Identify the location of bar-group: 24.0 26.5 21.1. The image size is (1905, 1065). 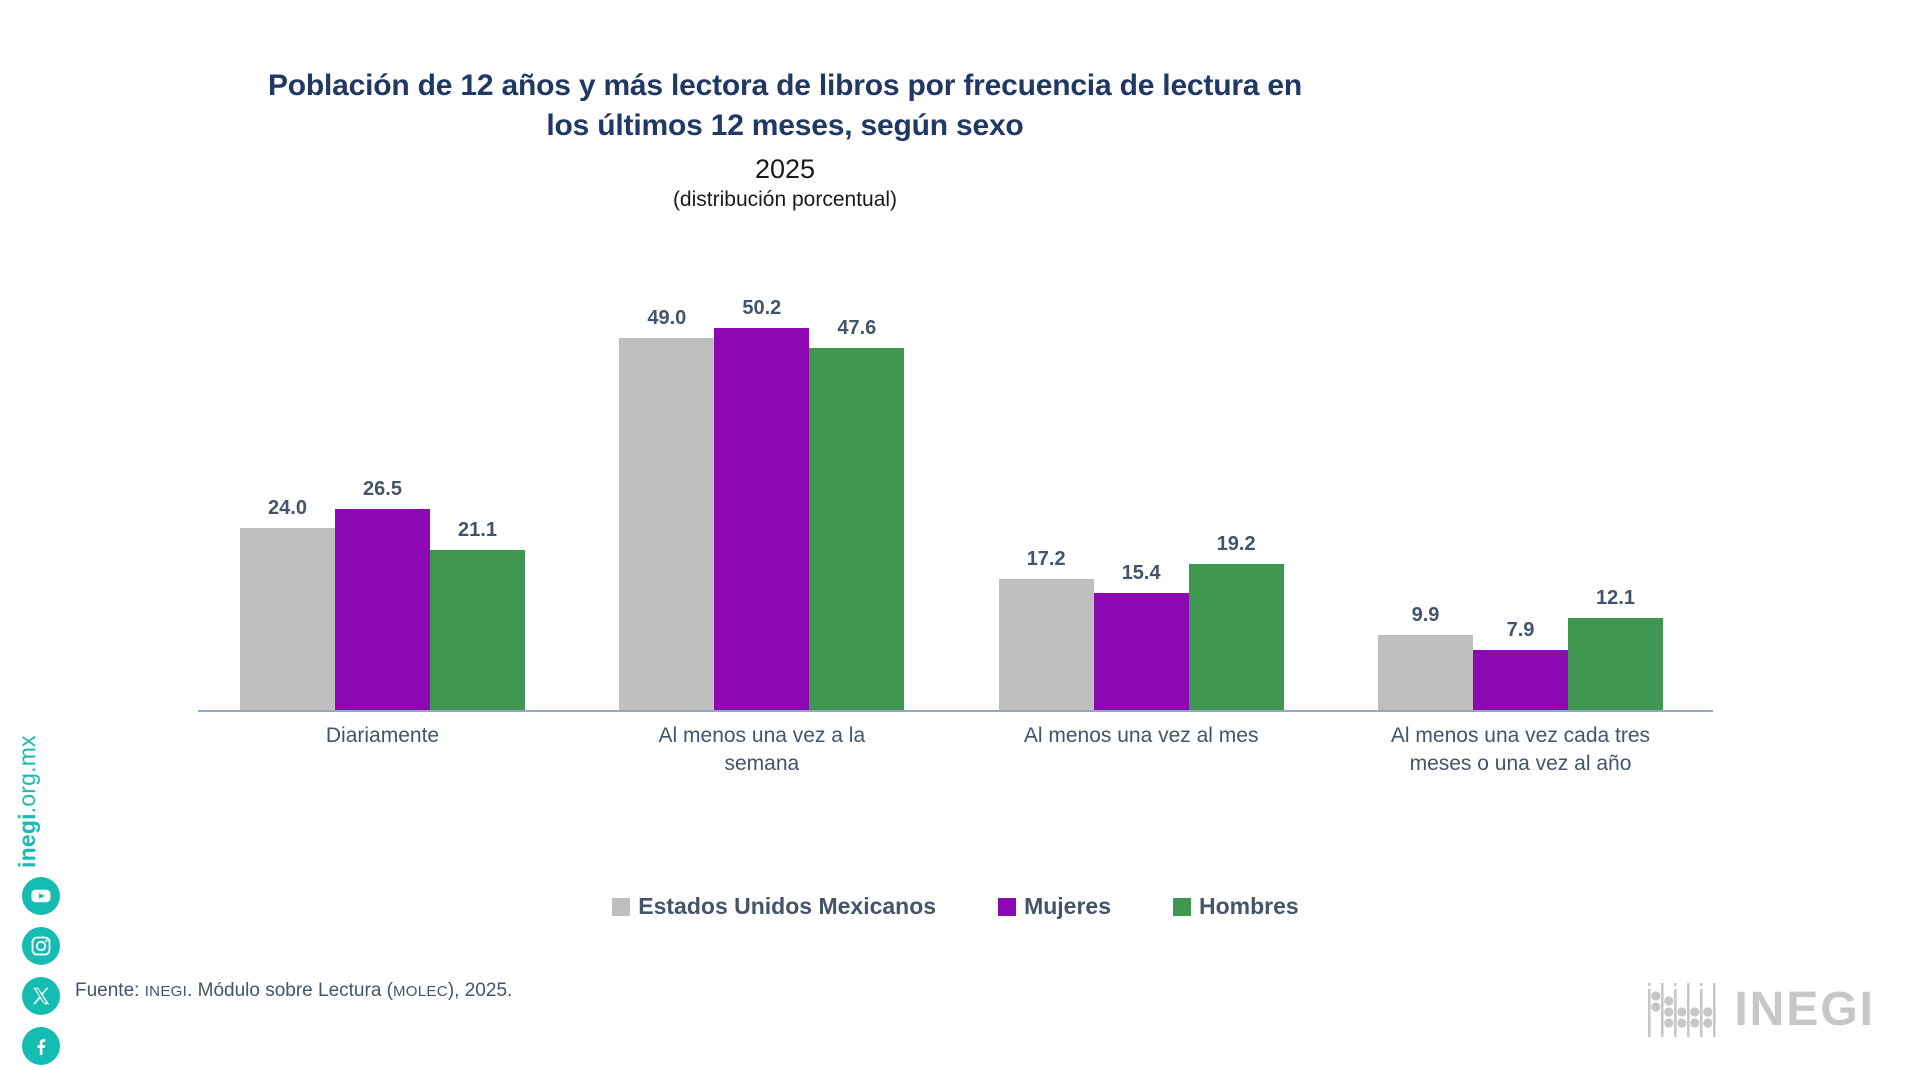
(382, 594).